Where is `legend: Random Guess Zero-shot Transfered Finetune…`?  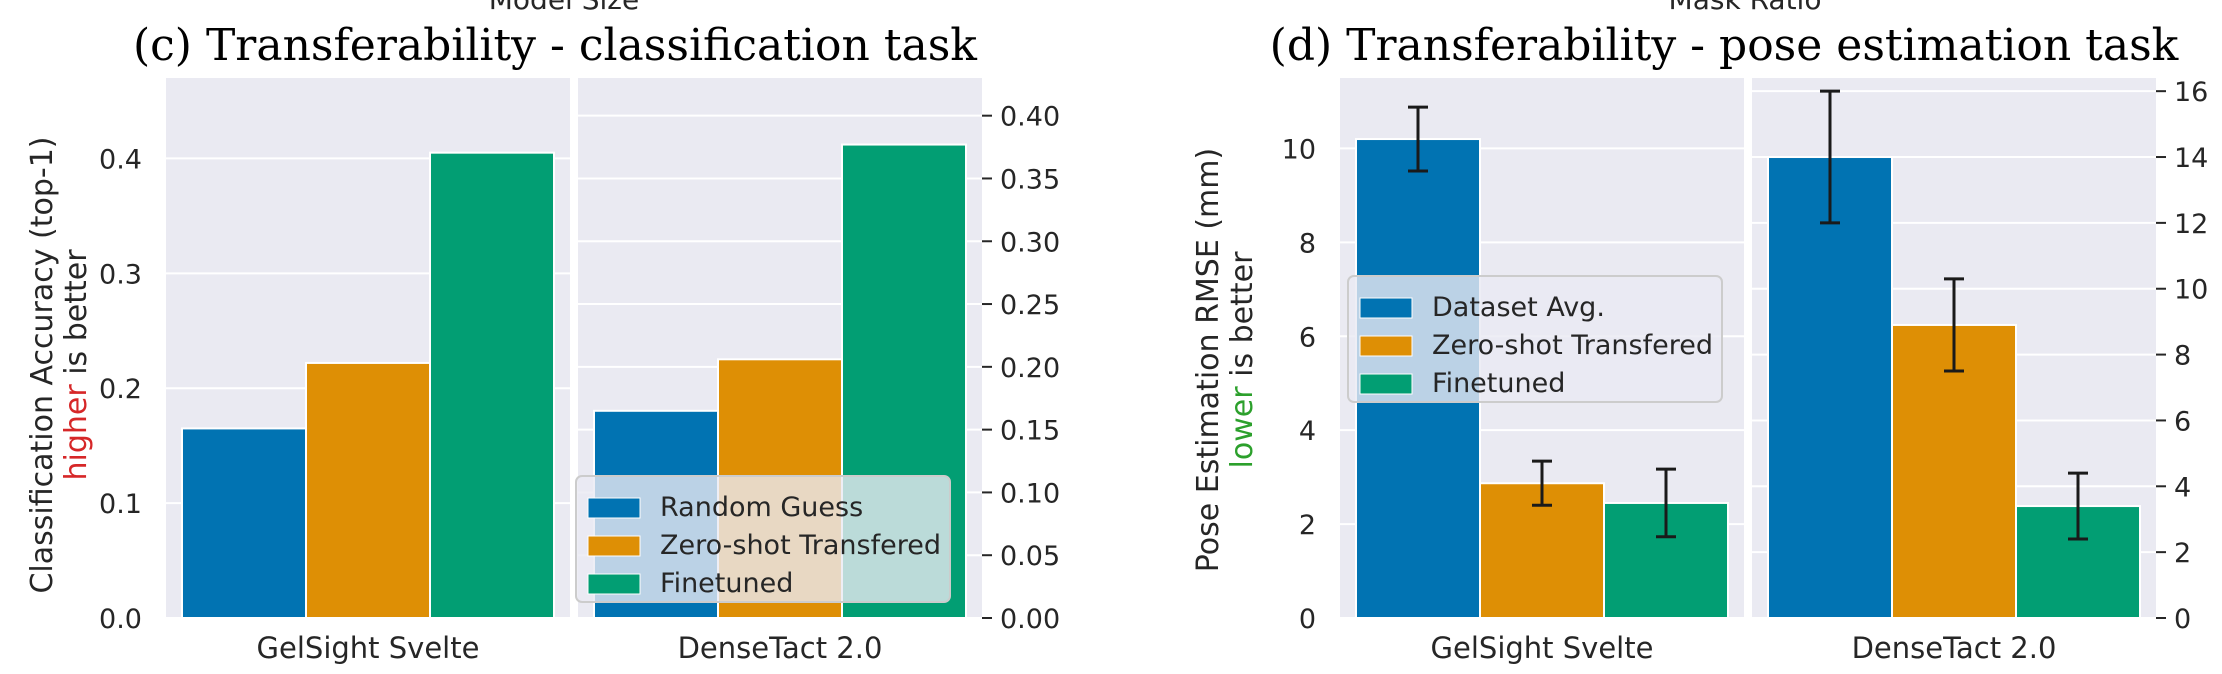 legend: Random Guess Zero-shot Transfered Finetune… is located at coordinates (763, 539).